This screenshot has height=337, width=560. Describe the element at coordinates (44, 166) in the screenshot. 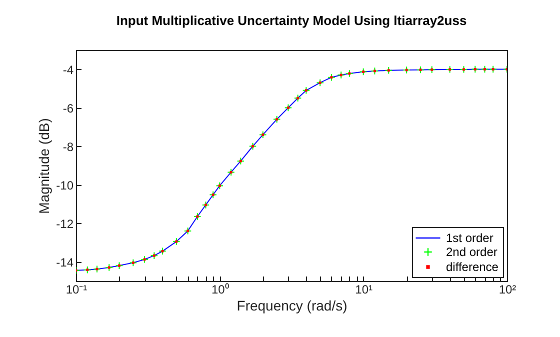

I see `y-axis-title: Magnitude (dB)` at that location.